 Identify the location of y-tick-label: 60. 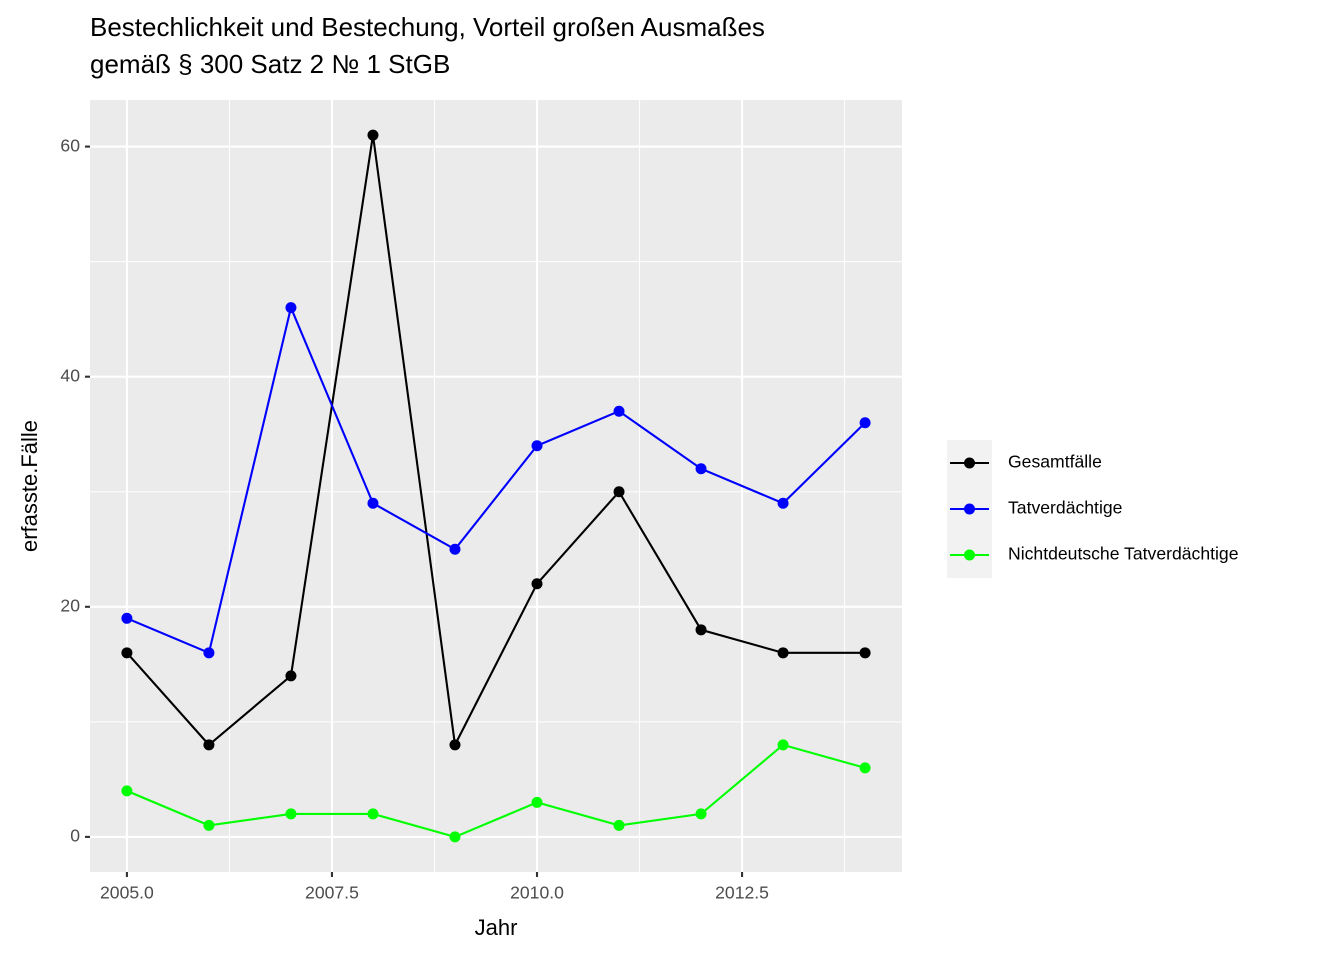
(70, 145).